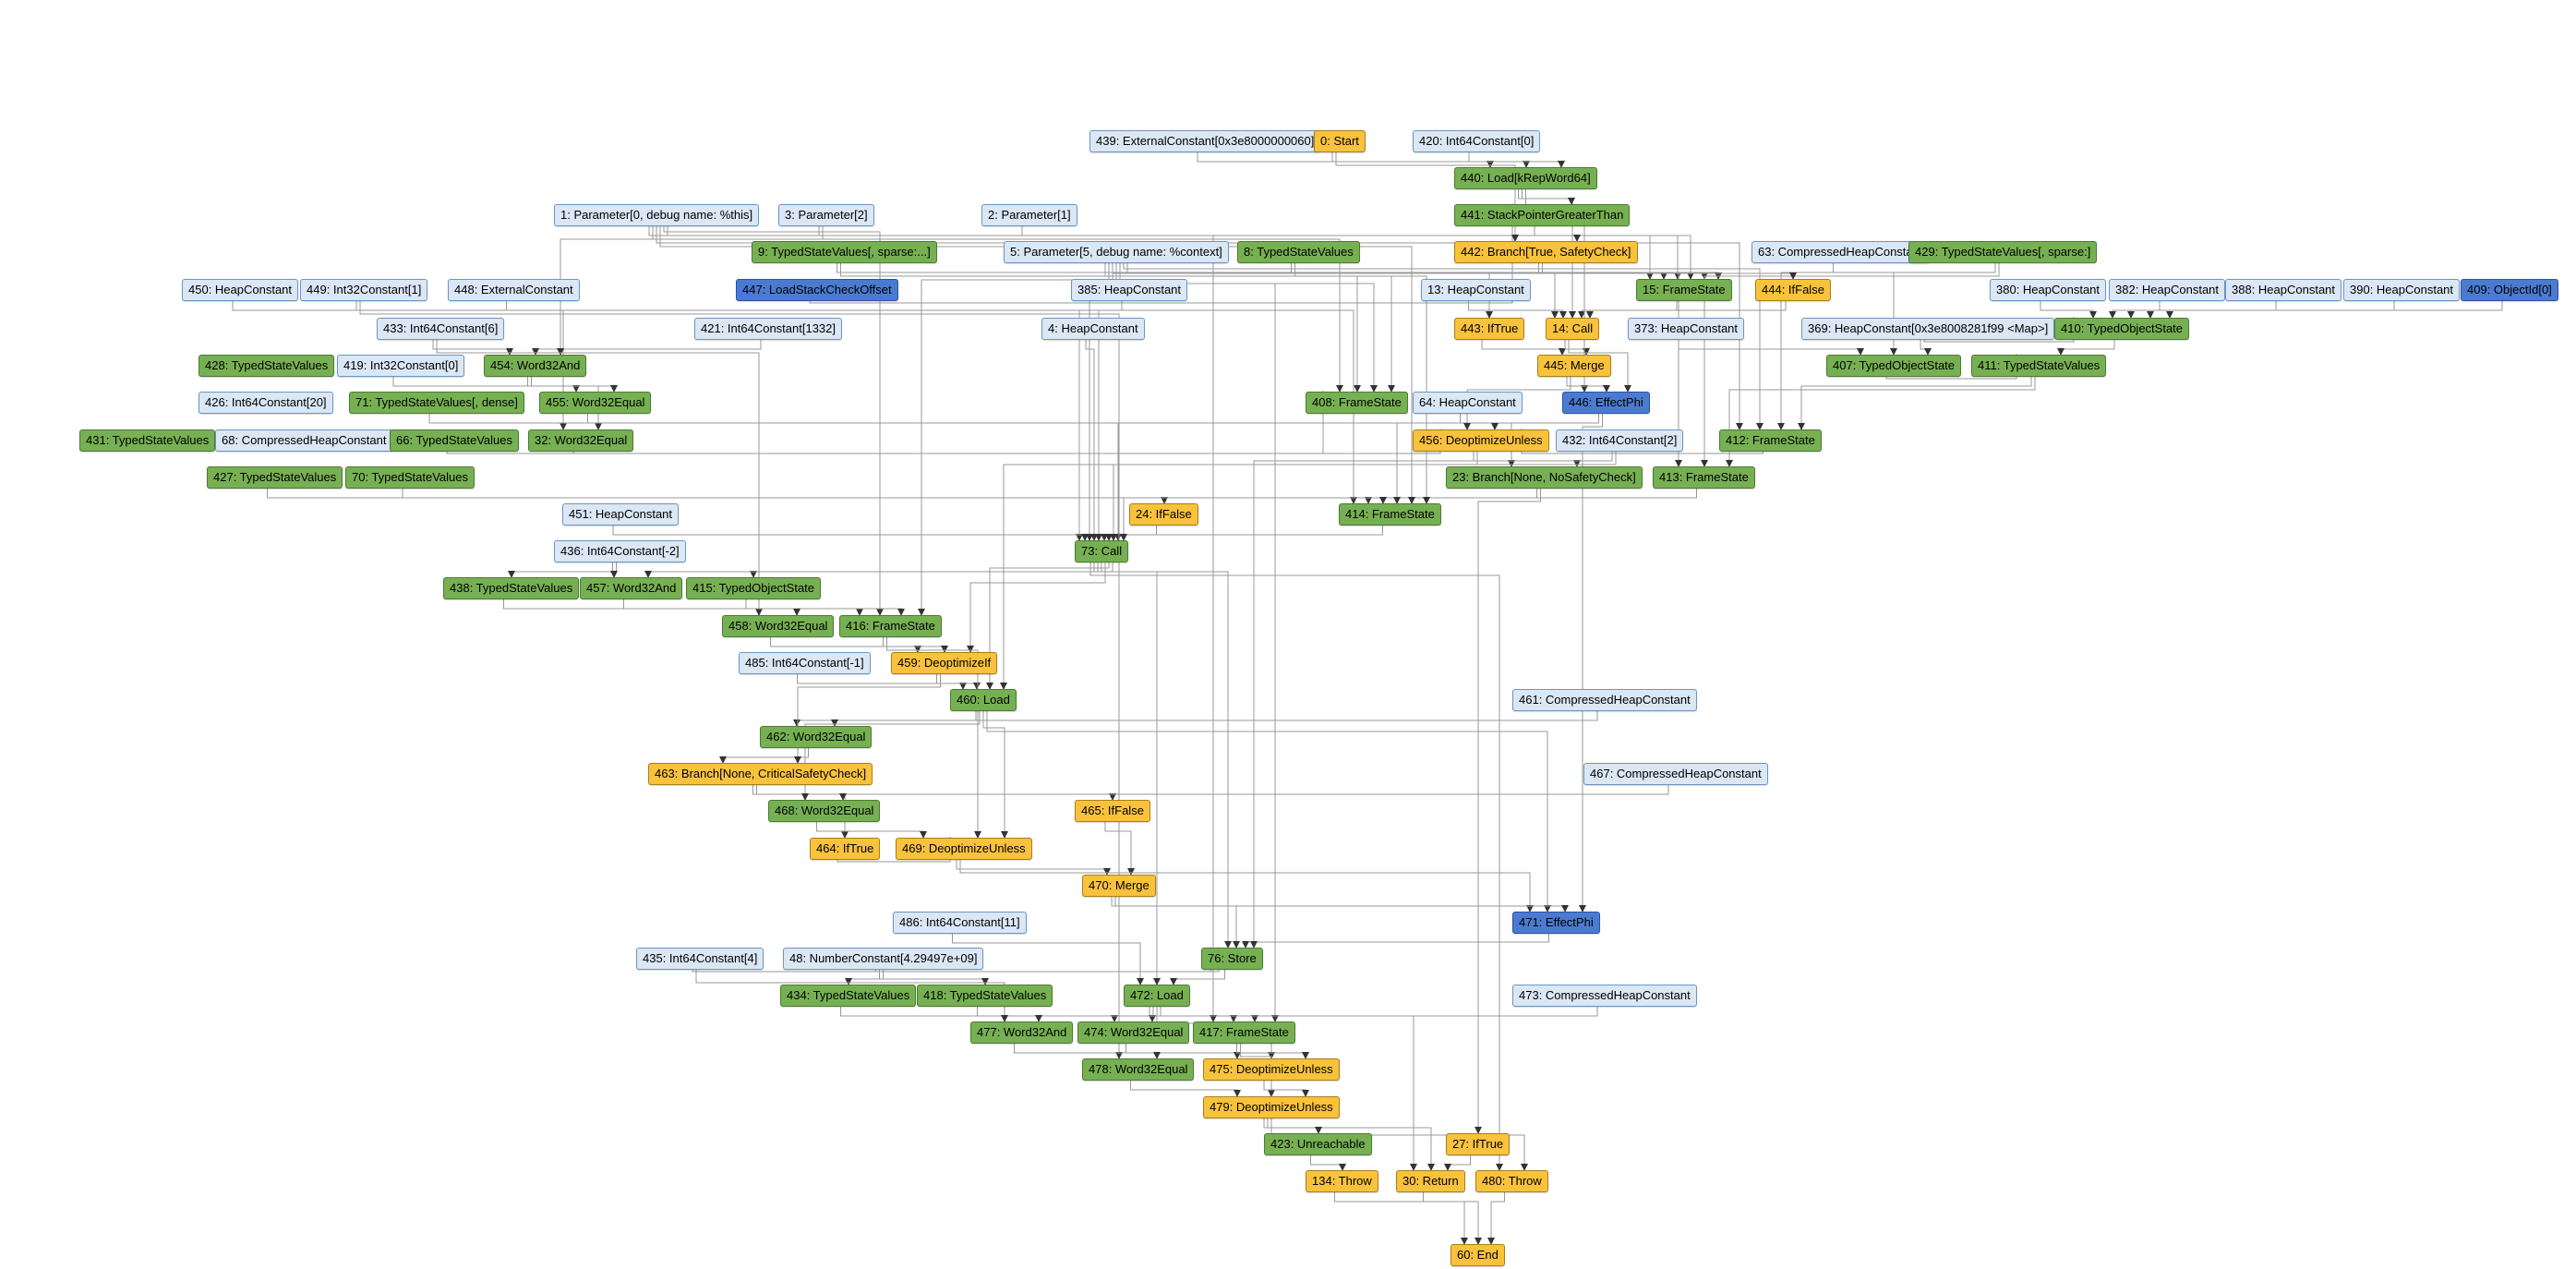  I want to click on node-428-typedstatevalues: 428: TypedStateValues, so click(267, 366).